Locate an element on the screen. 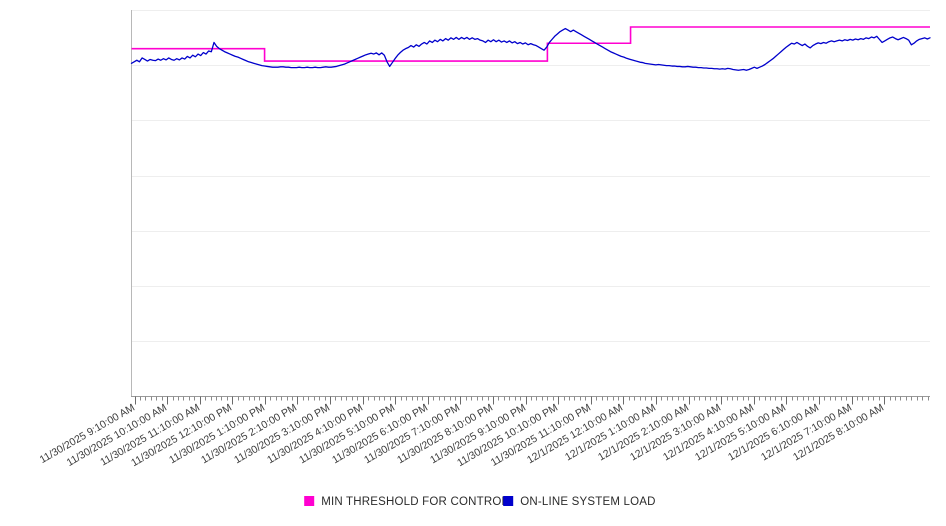 The width and height of the screenshot is (946, 526). series-line-min-threshold-for-control is located at coordinates (530, 44).